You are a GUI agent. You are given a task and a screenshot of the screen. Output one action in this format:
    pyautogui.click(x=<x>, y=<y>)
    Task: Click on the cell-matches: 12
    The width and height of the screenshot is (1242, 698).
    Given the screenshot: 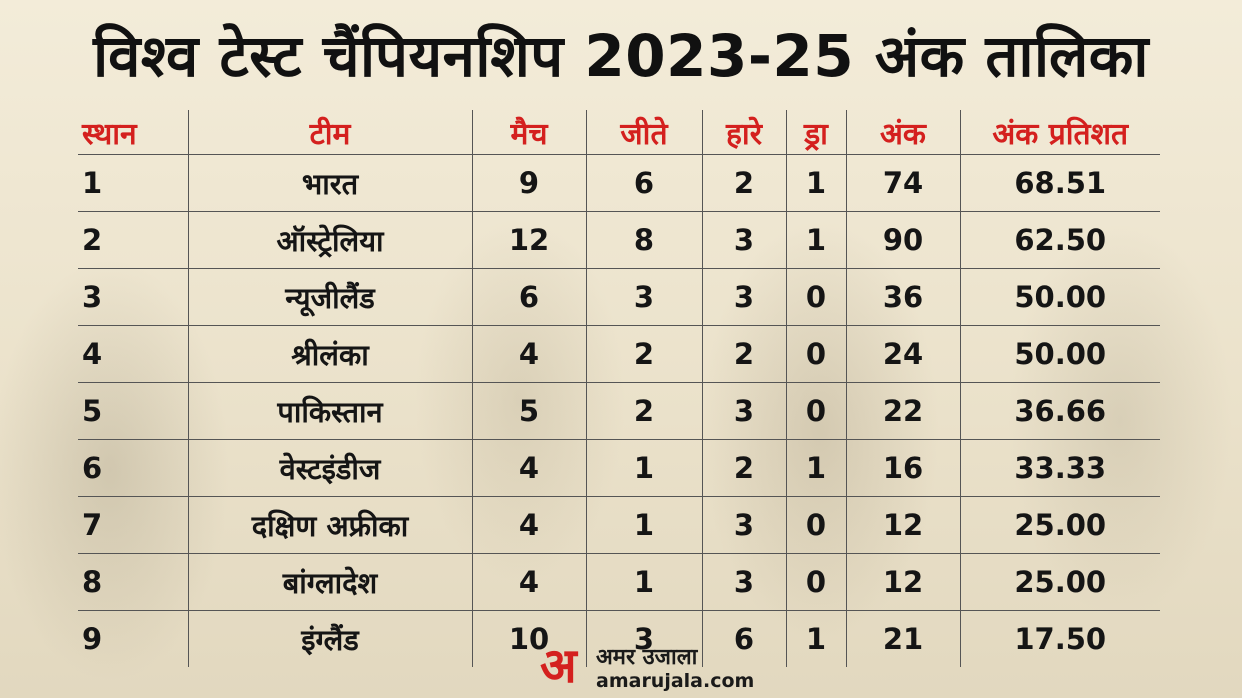 What is the action you would take?
    pyautogui.click(x=528, y=240)
    